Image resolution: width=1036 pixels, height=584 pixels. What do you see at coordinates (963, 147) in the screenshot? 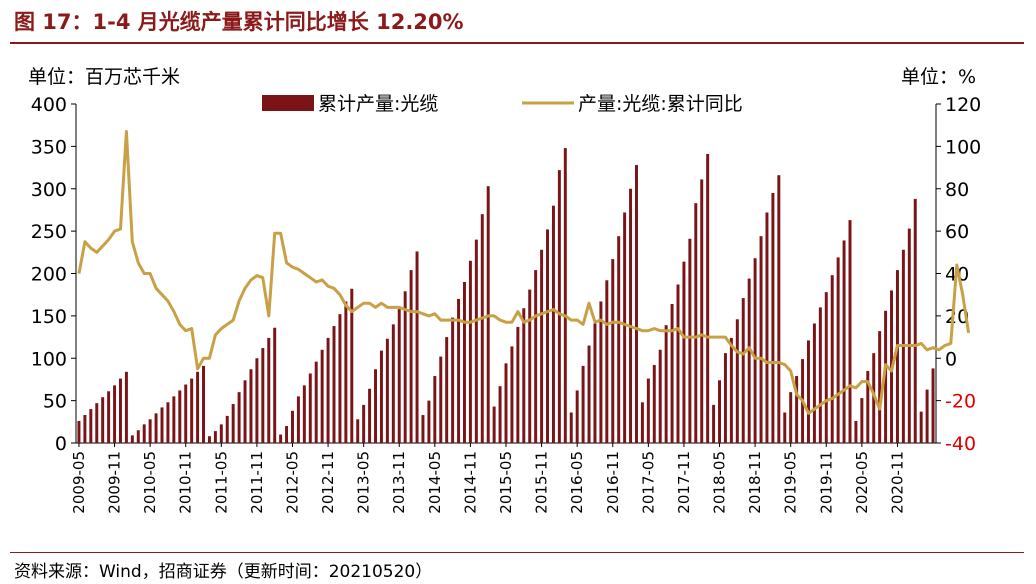
I see `right-tick-label: 100` at bounding box center [963, 147].